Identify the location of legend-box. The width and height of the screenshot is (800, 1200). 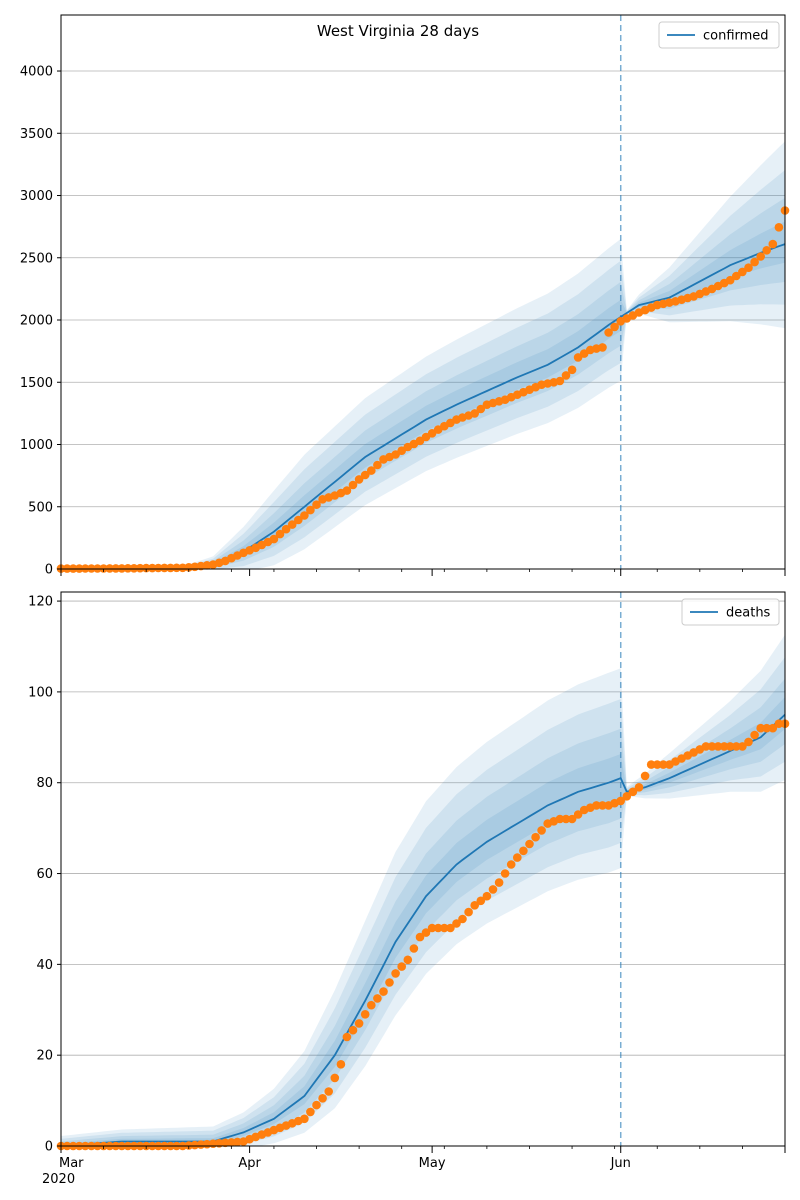
(719, 35).